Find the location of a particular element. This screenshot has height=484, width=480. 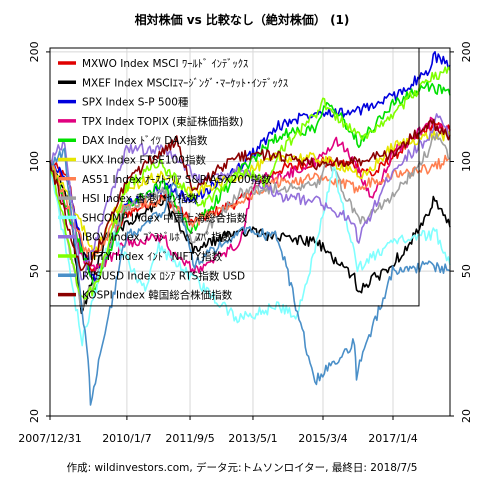

chart-title: 相対株価 vs 比較なし（絶対株価） (1) is located at coordinates (242, 19).